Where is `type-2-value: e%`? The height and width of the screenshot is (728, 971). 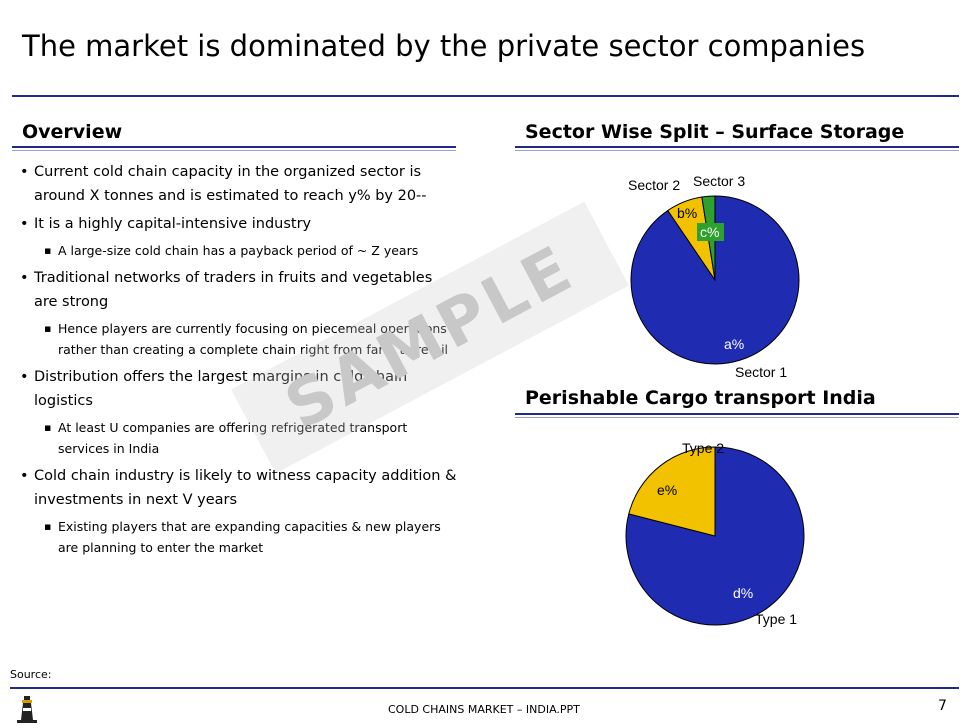
type-2-value: e% is located at coordinates (667, 490).